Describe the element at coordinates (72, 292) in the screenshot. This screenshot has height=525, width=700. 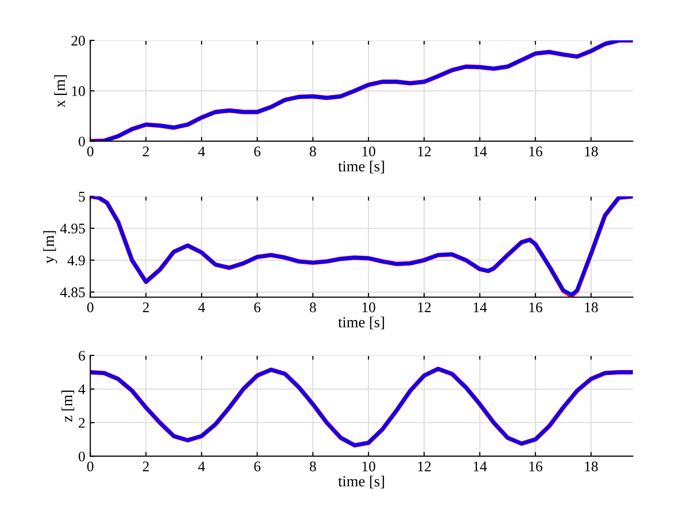
I see `y-tick-label: 4.85` at that location.